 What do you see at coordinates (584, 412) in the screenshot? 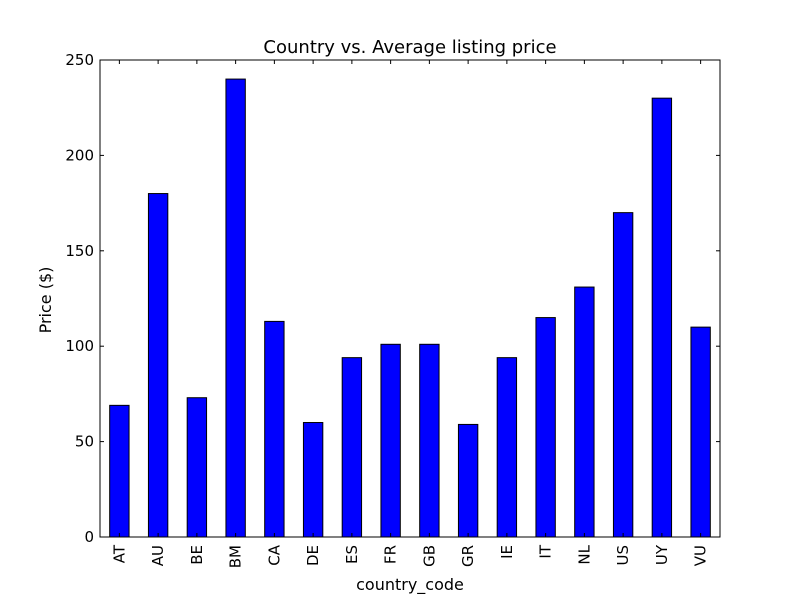
I see `bar-nl` at bounding box center [584, 412].